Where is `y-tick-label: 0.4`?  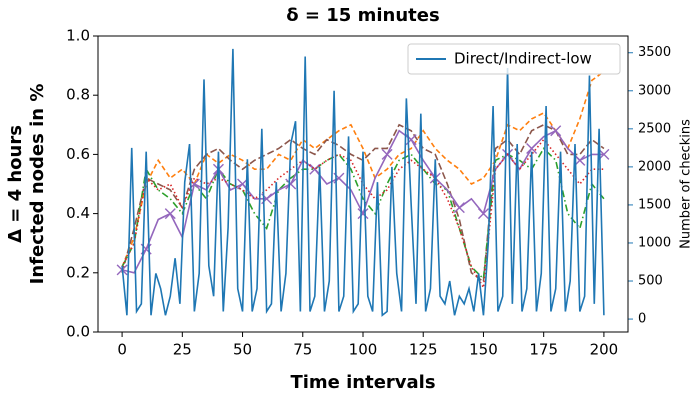 y-tick-label: 0.4 is located at coordinates (78, 213).